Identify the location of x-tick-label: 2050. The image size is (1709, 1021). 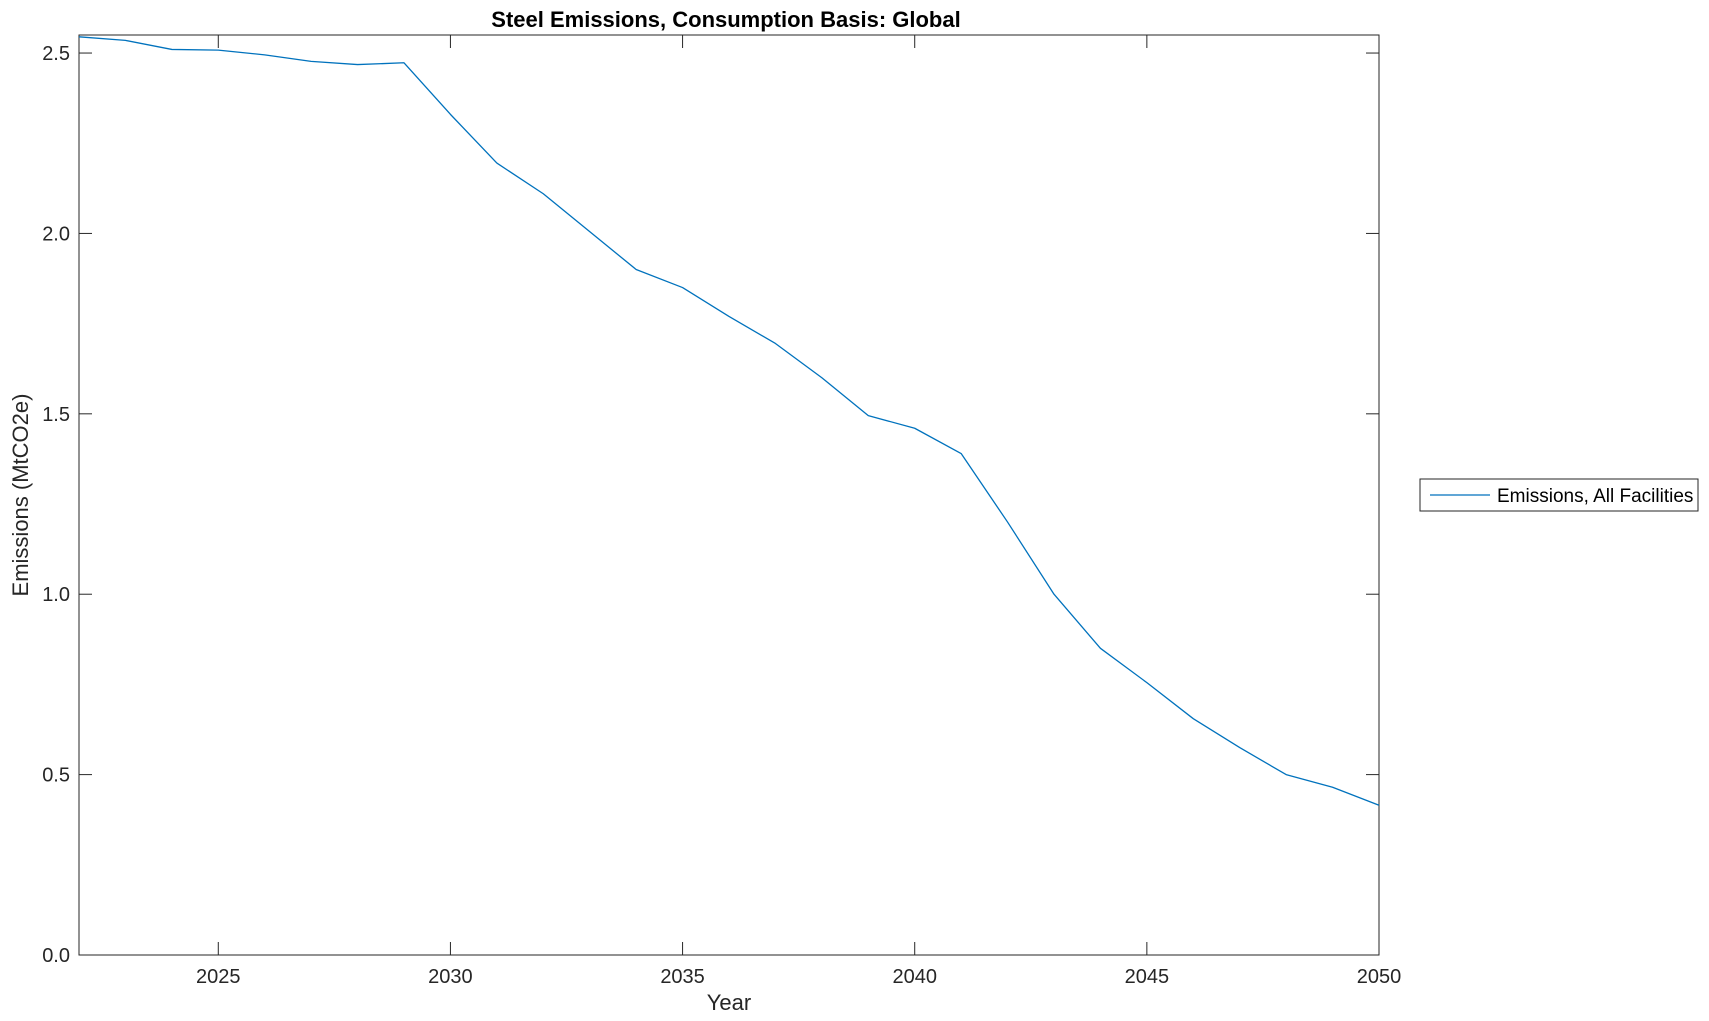
(1379, 977).